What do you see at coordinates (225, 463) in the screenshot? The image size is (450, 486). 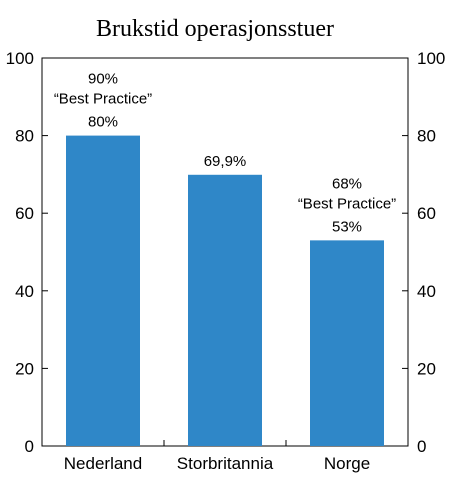 I see `x-category-label: Storbritannia` at bounding box center [225, 463].